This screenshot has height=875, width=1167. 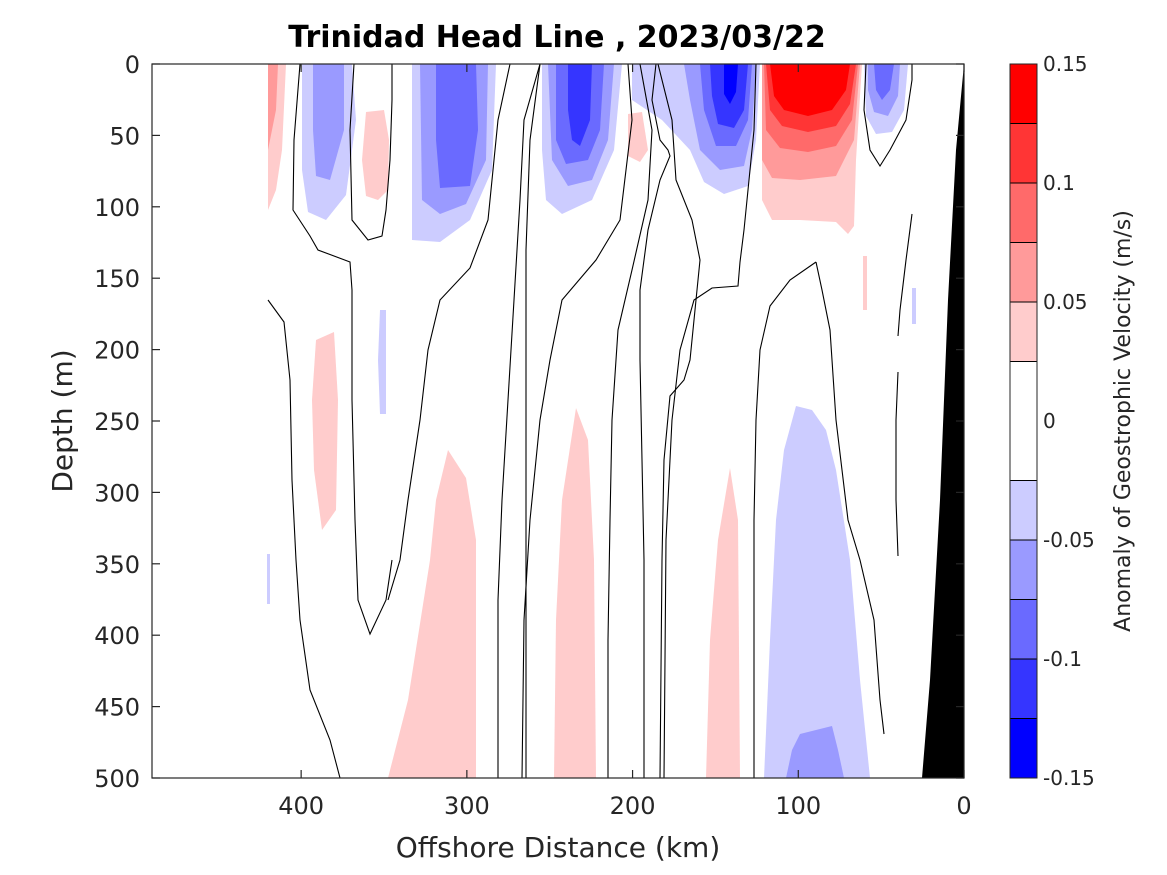 I want to click on x-tick-label: 100, so click(x=798, y=806).